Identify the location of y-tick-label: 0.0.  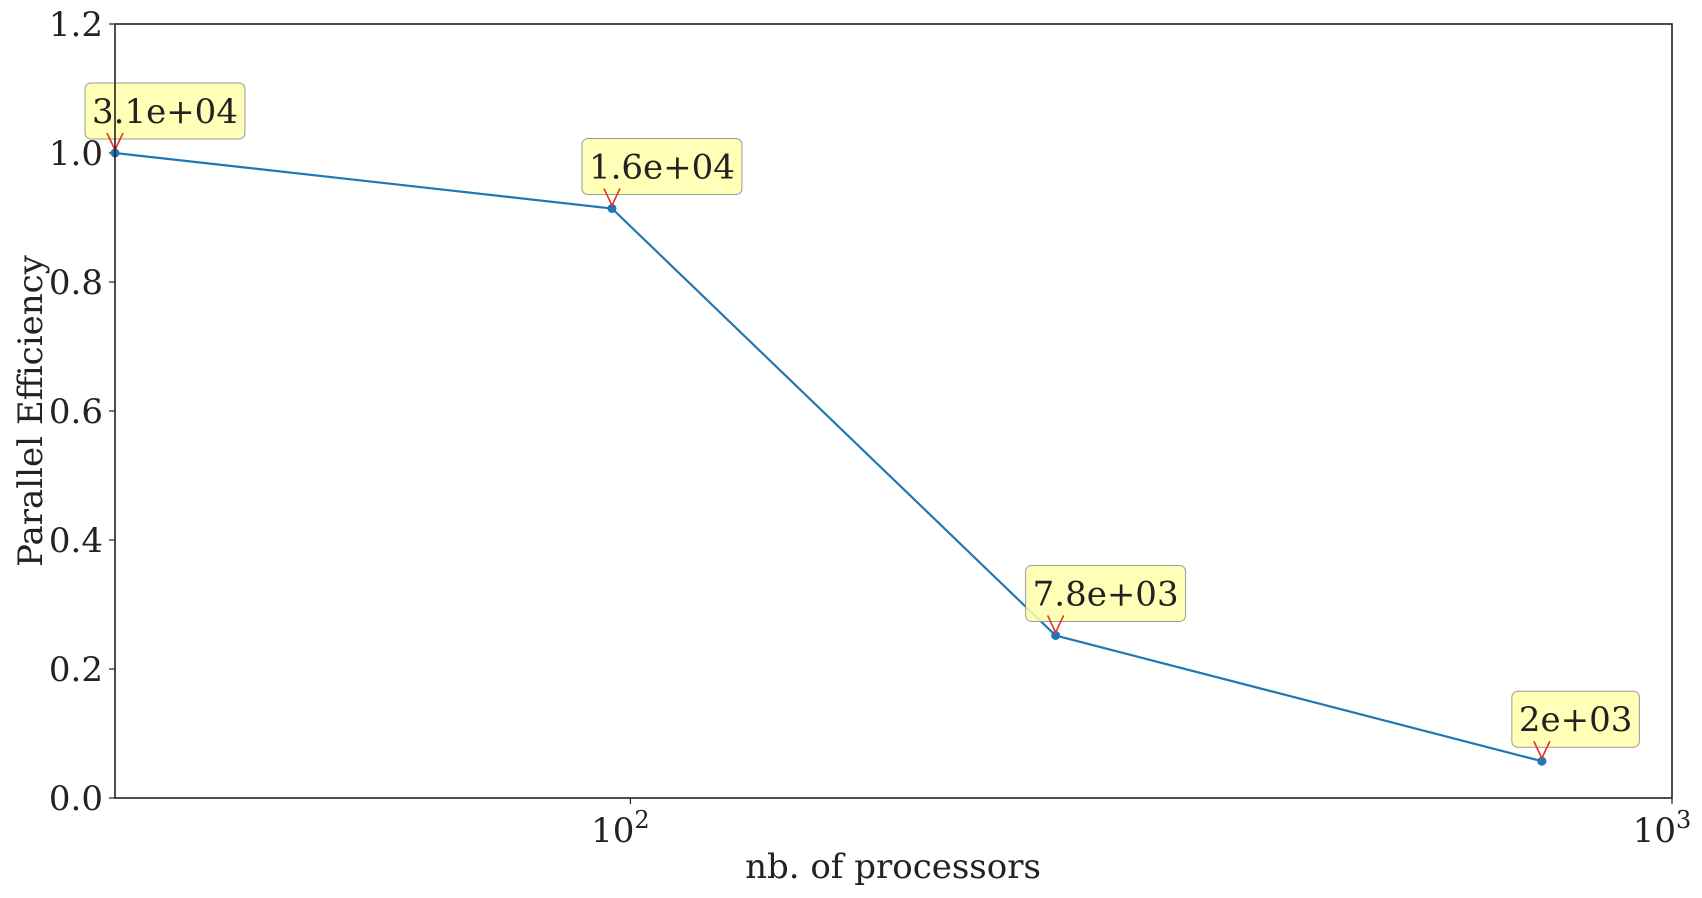
(76, 799).